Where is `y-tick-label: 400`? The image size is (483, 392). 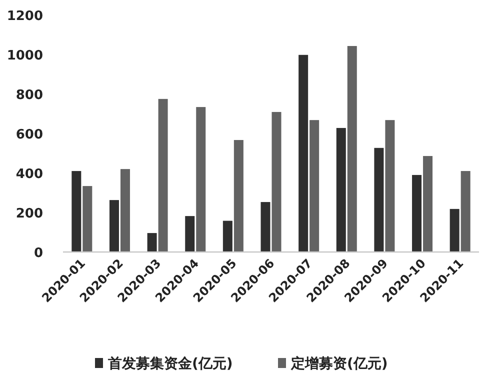
y-tick-label: 400 is located at coordinates (29, 174).